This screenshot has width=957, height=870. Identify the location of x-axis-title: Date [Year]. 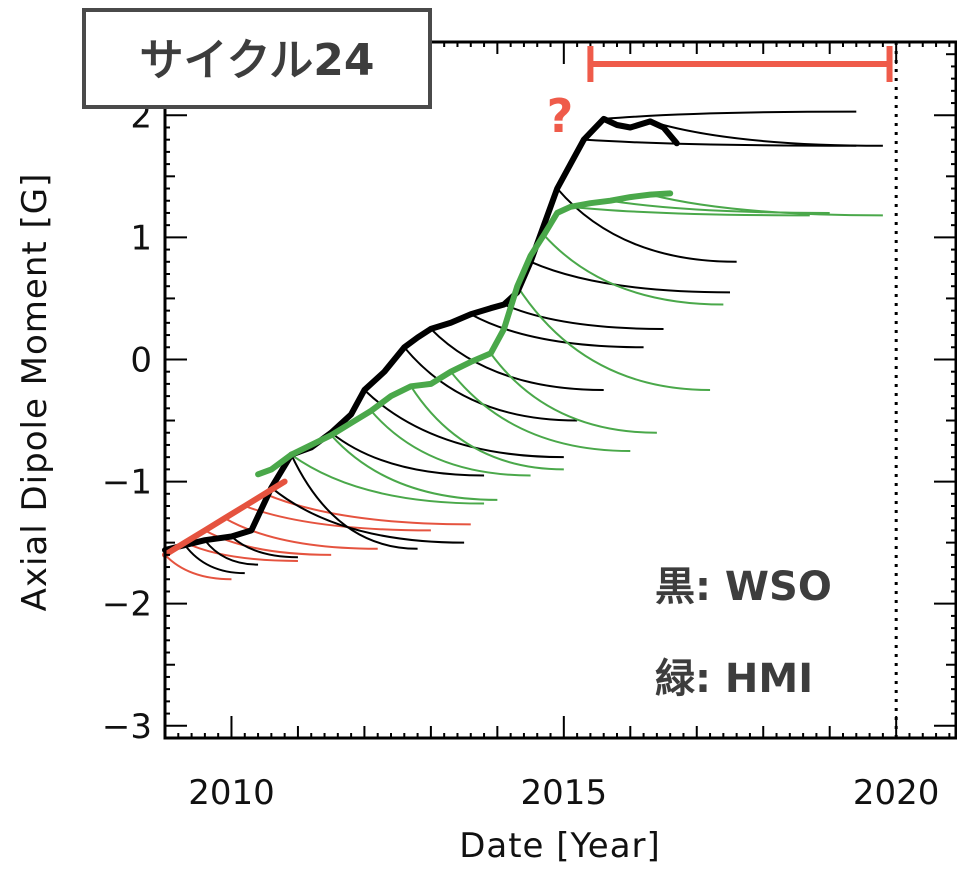
(560, 846).